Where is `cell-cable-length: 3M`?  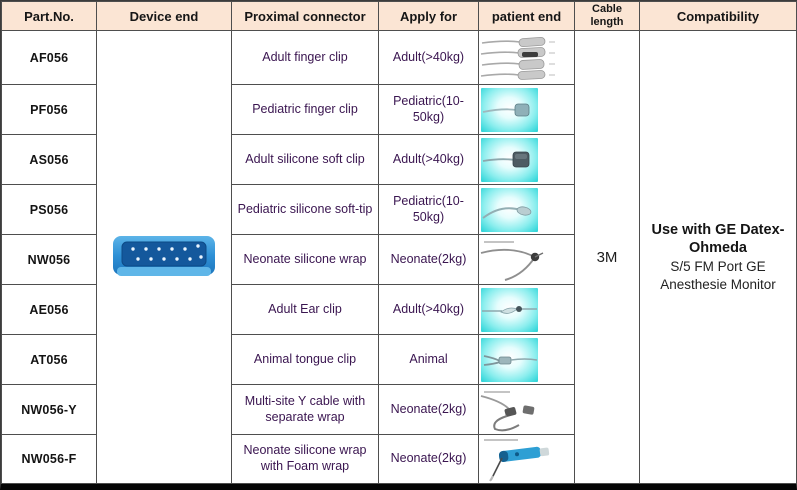
cell-cable-length: 3M is located at coordinates (607, 257).